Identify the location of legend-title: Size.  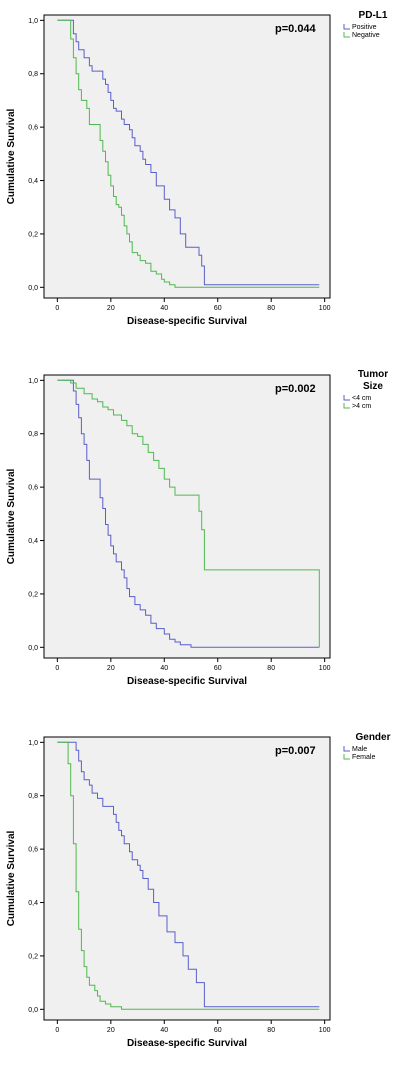
(373, 386).